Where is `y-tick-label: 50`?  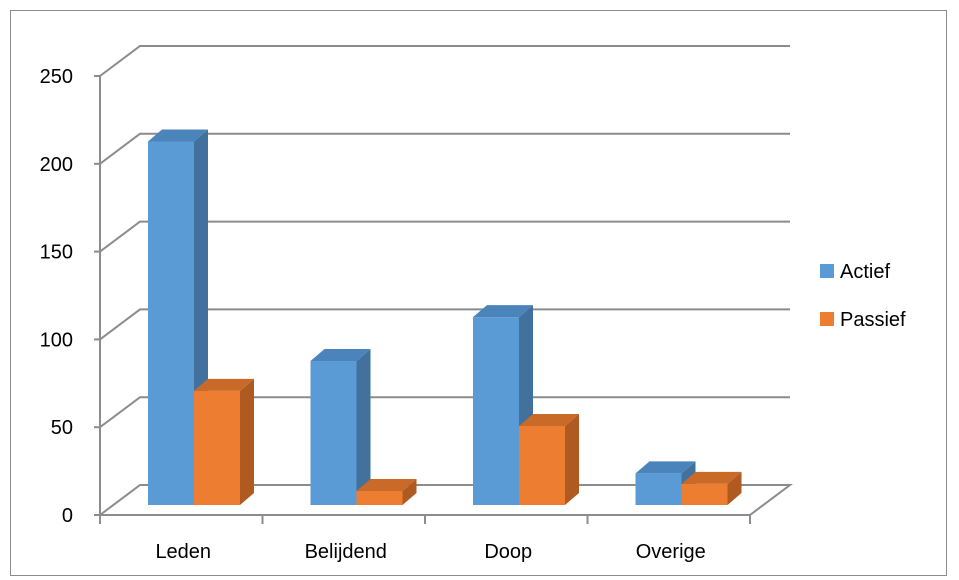 y-tick-label: 50 is located at coordinates (62, 428).